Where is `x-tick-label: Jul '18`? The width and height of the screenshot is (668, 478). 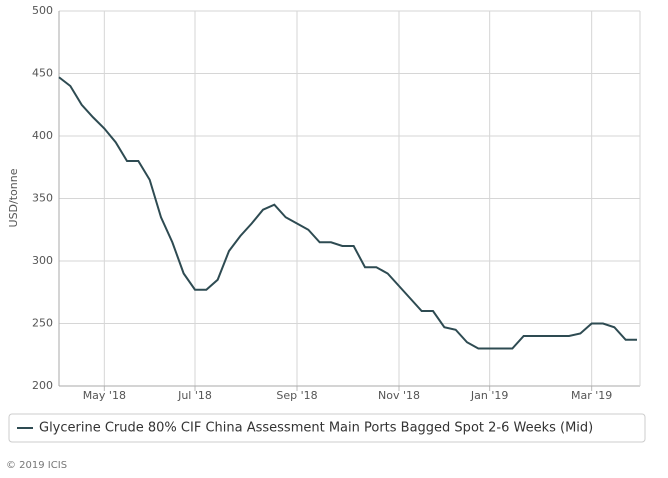 x-tick-label: Jul '18 is located at coordinates (194, 395).